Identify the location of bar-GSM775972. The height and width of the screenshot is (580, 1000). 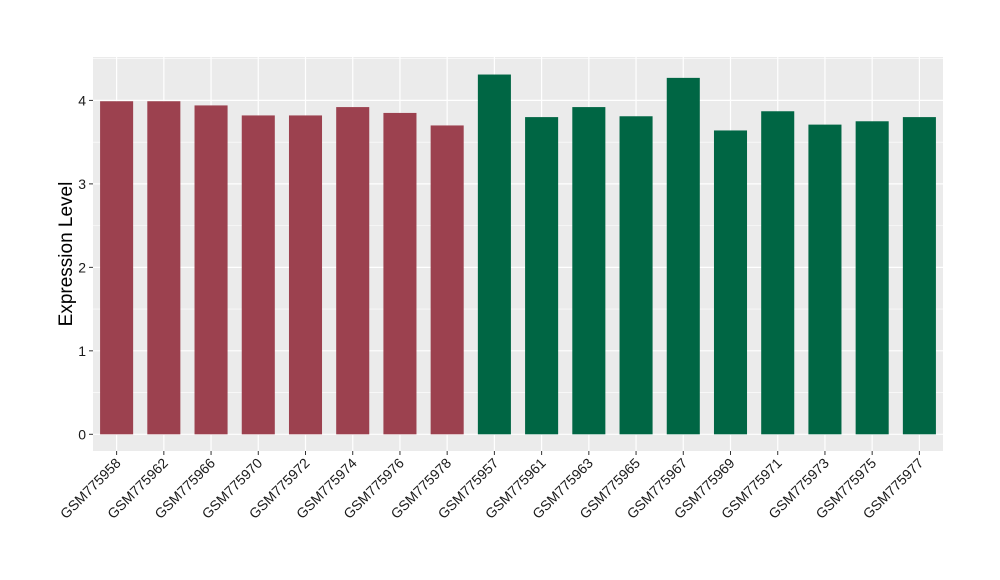
(305, 275).